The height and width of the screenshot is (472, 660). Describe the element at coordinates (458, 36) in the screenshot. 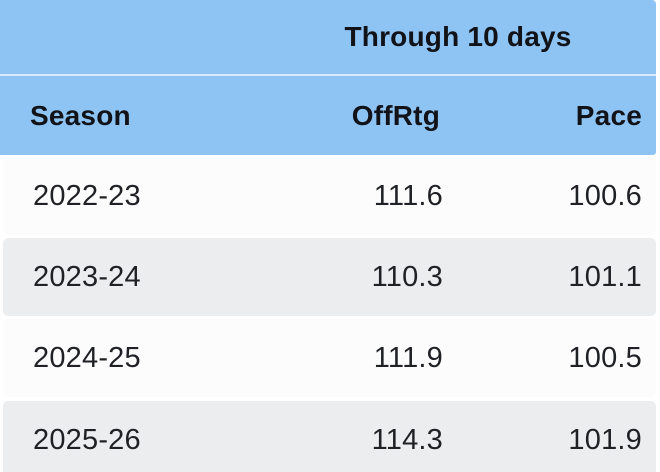

I see `table-title: Through 10 days` at that location.